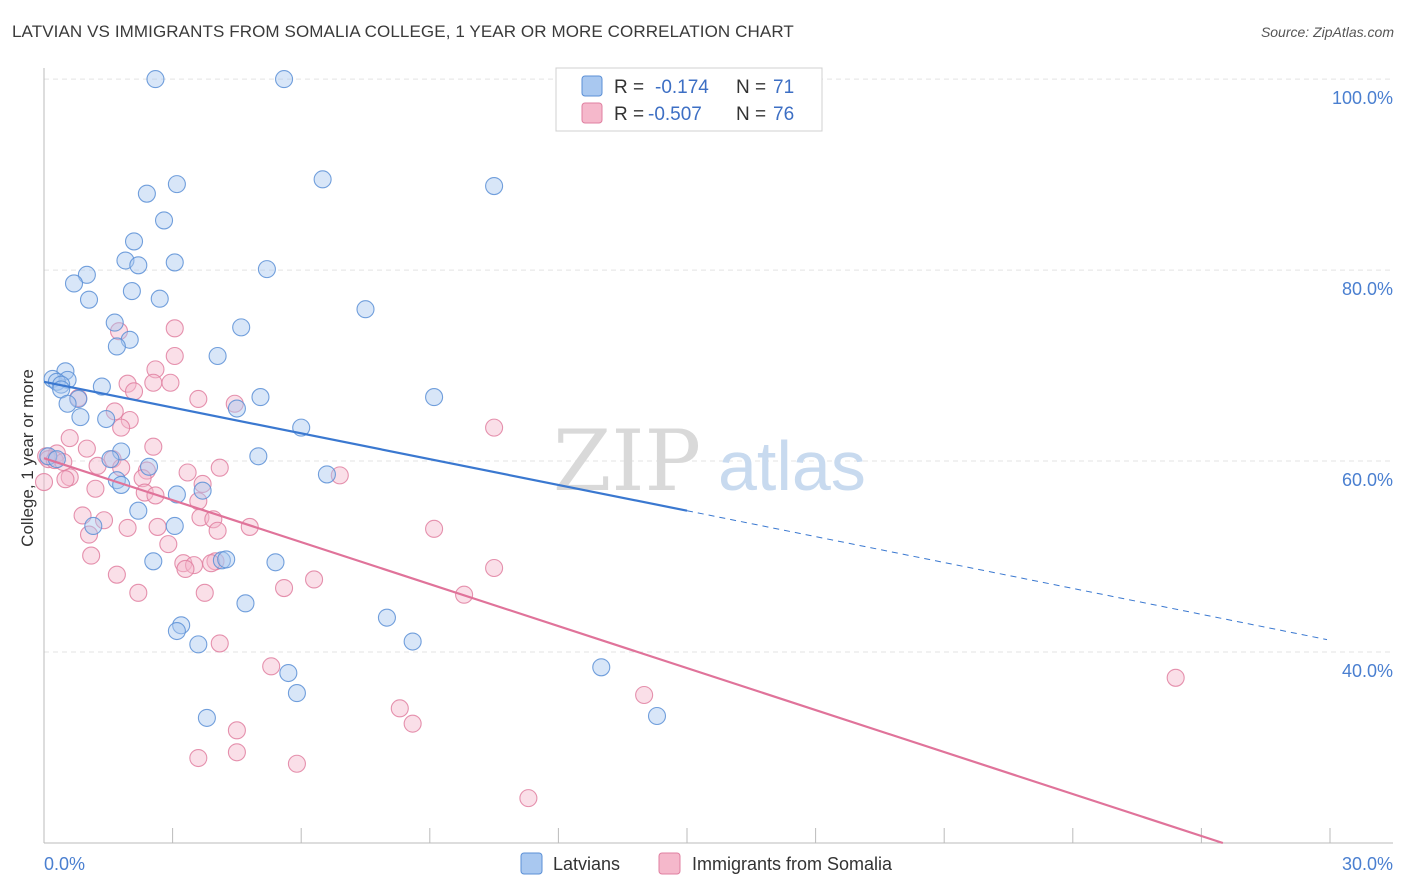  I want to click on latvians-trend-extension, so click(1007, 575).